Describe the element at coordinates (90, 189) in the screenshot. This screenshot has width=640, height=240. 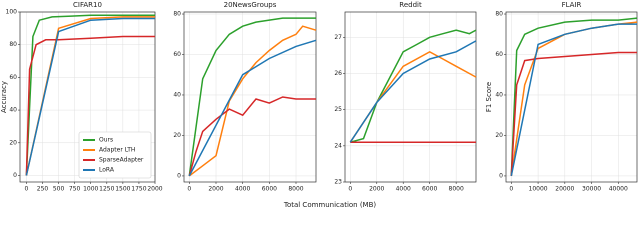
I see `x-tick-label: 1000` at that location.